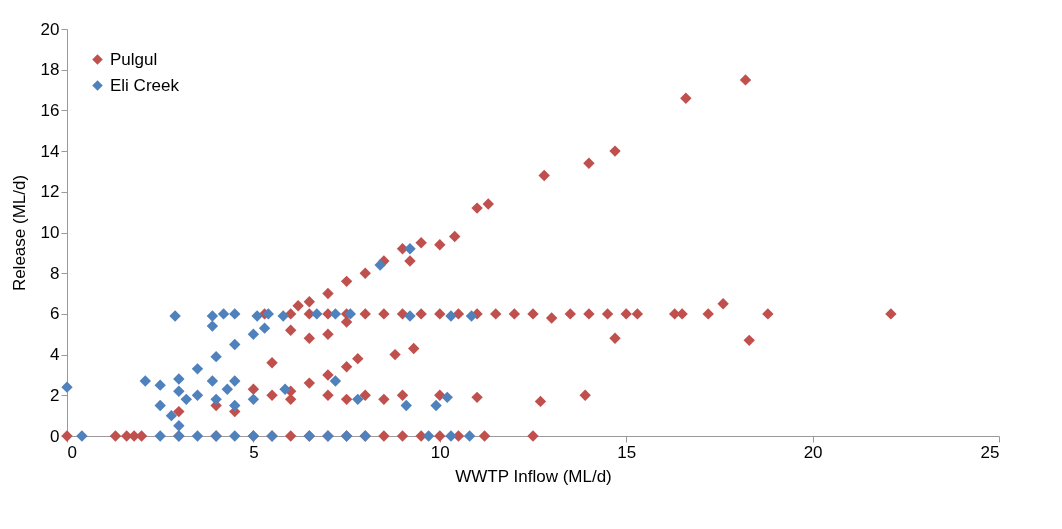 This screenshot has height=529, width=1062. I want to click on y-tick-label: 4, so click(55, 355).